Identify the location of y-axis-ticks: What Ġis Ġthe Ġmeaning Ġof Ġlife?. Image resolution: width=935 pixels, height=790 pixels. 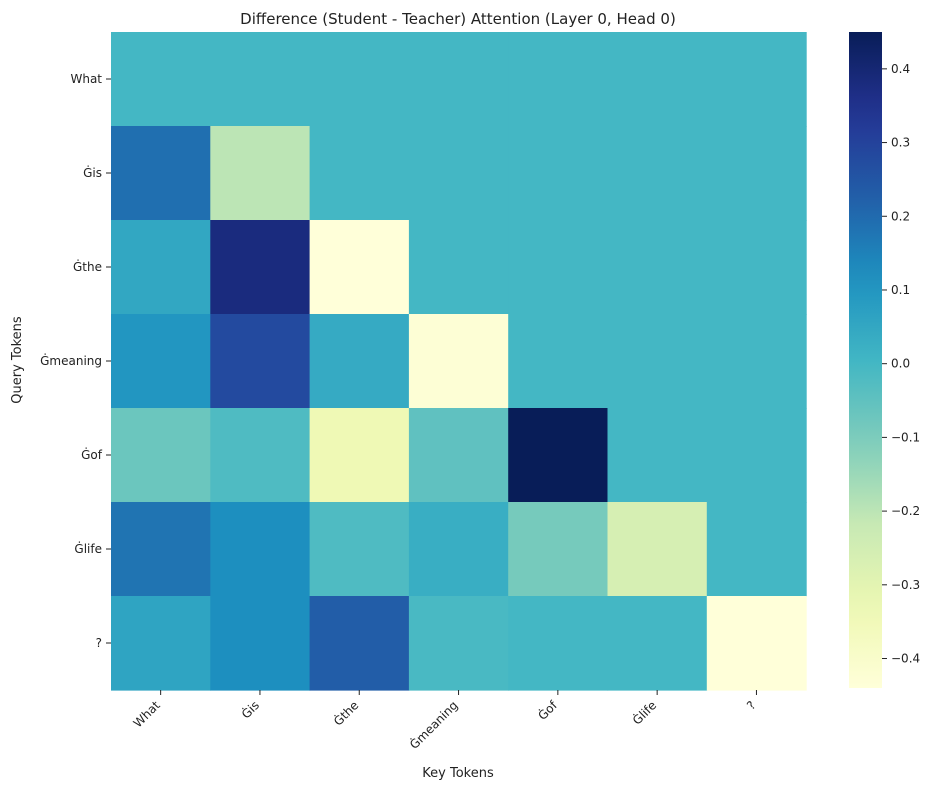
(75, 361).